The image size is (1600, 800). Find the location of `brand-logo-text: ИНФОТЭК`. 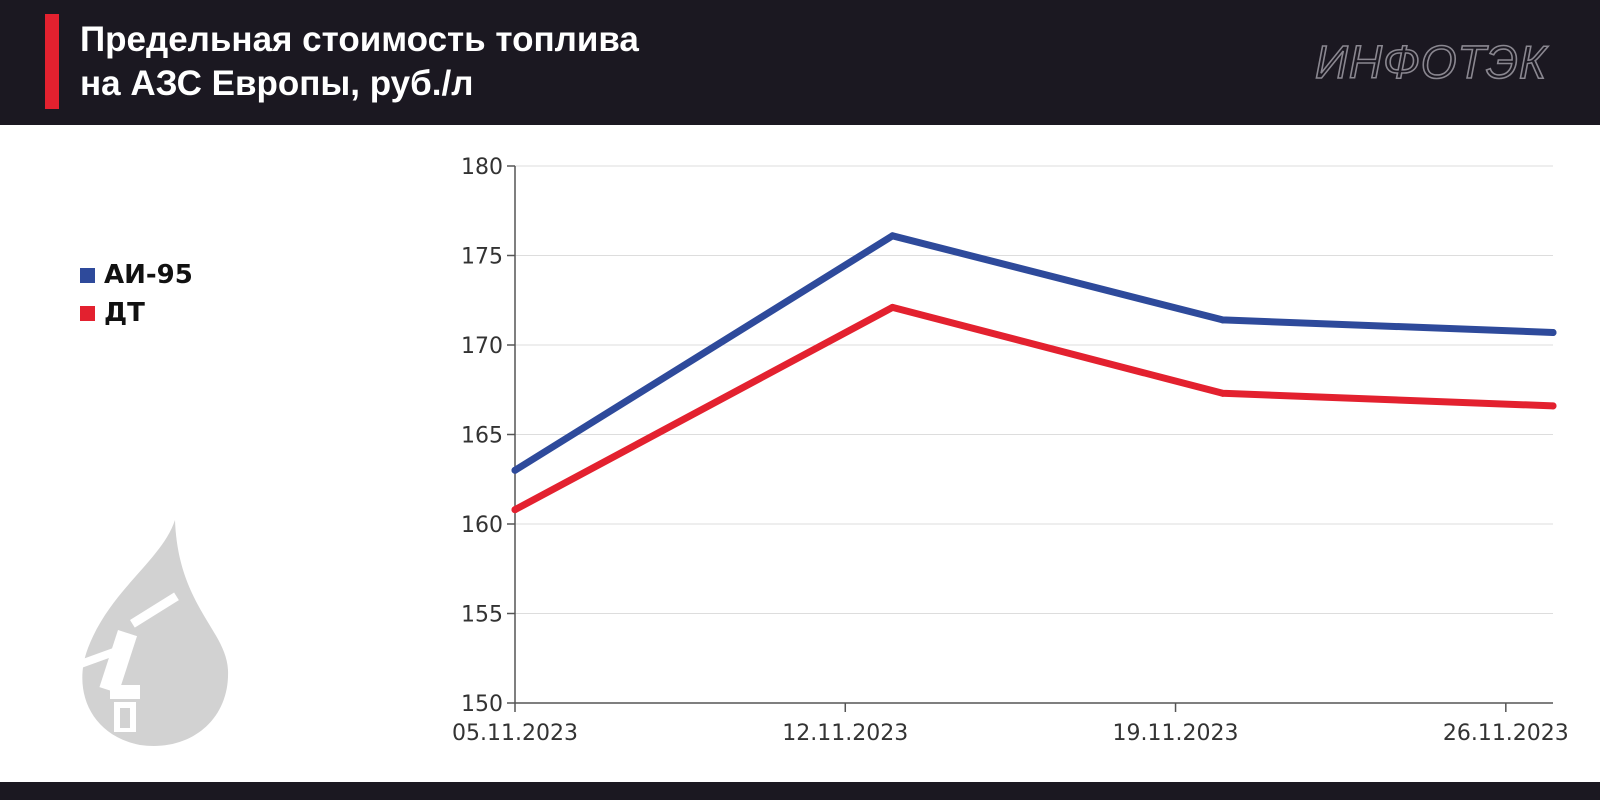

brand-logo-text: ИНФОТЭК is located at coordinates (1432, 61).